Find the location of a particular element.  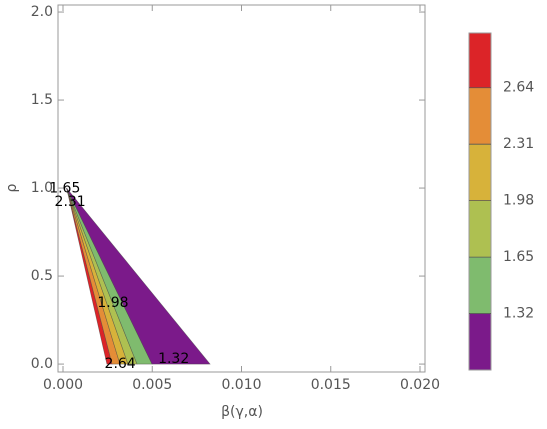

colorbar-tick-label: 2.64 is located at coordinates (518, 88).